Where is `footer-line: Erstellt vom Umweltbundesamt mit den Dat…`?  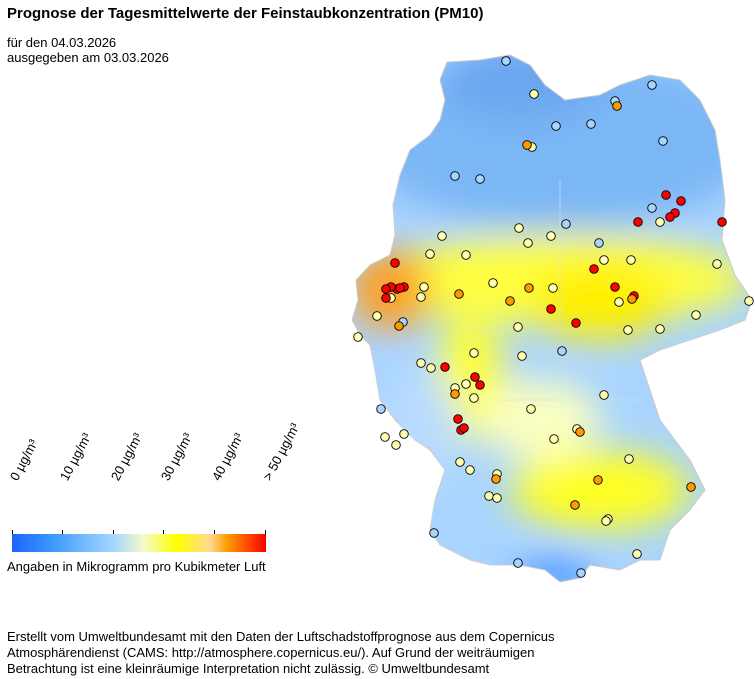 footer-line: Erstellt vom Umweltbundesamt mit den Dat… is located at coordinates (281, 636).